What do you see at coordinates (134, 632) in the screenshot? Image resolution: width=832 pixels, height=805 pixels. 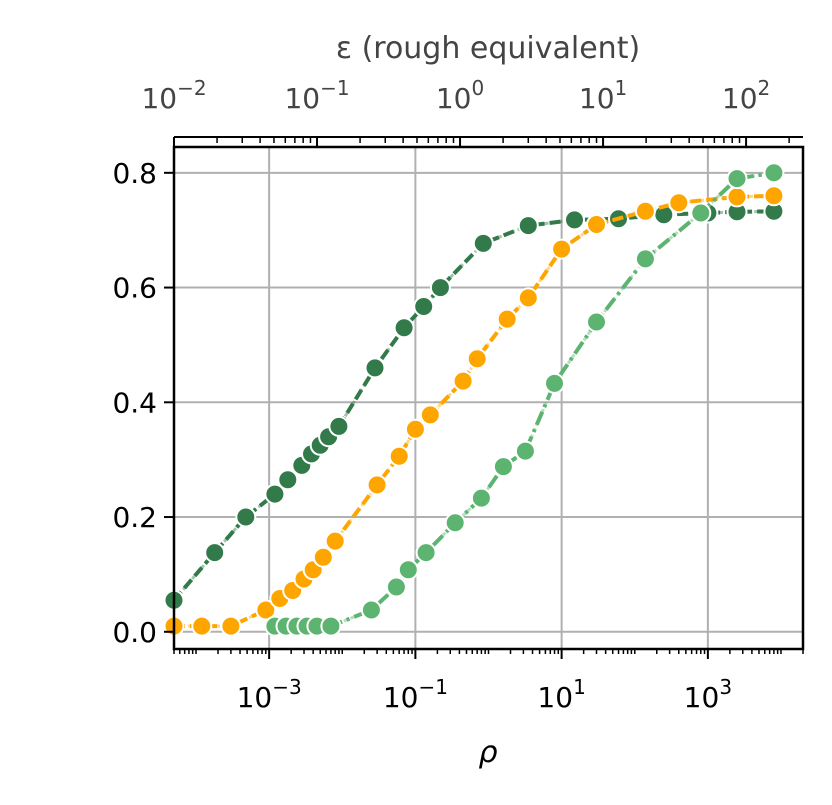 I see `y-tick-label: 0.0` at bounding box center [134, 632].